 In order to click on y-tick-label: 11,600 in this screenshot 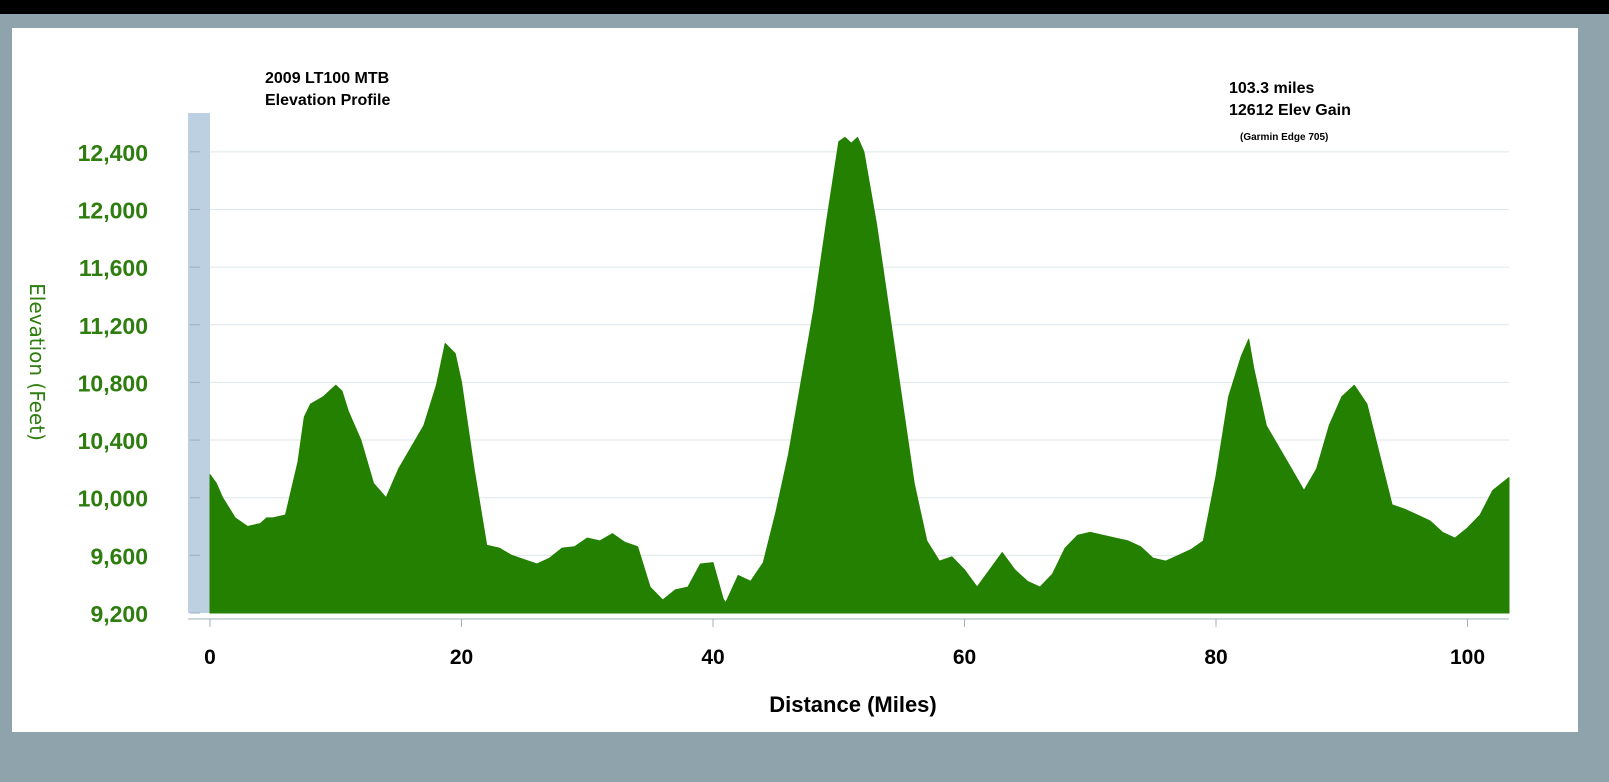, I will do `click(113, 268)`.